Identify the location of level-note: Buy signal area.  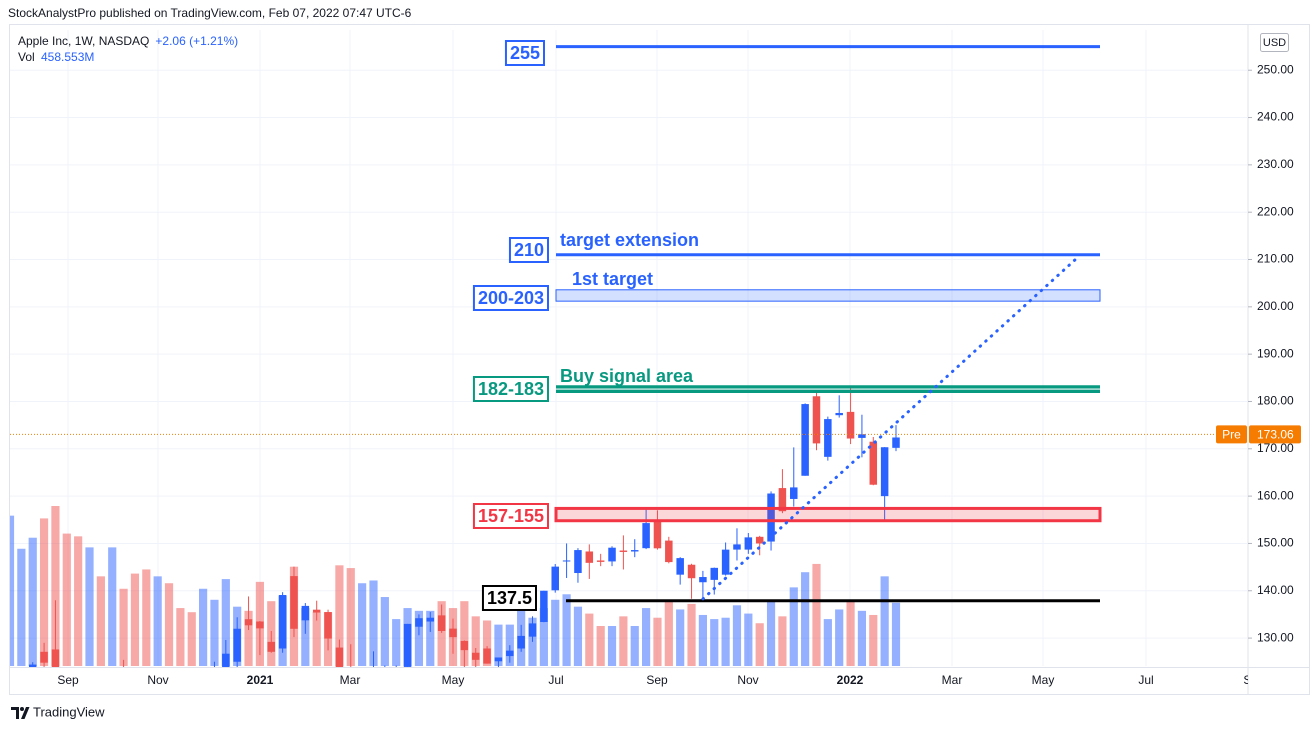
(627, 376).